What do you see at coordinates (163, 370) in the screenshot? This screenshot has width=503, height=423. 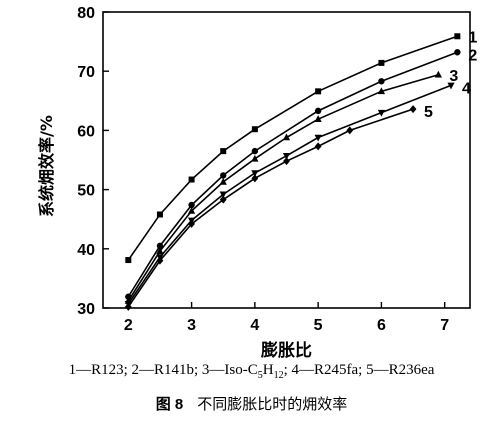 I see `legend-text-a: 1—R123; 2—R141b; 3—Iso-C` at bounding box center [163, 370].